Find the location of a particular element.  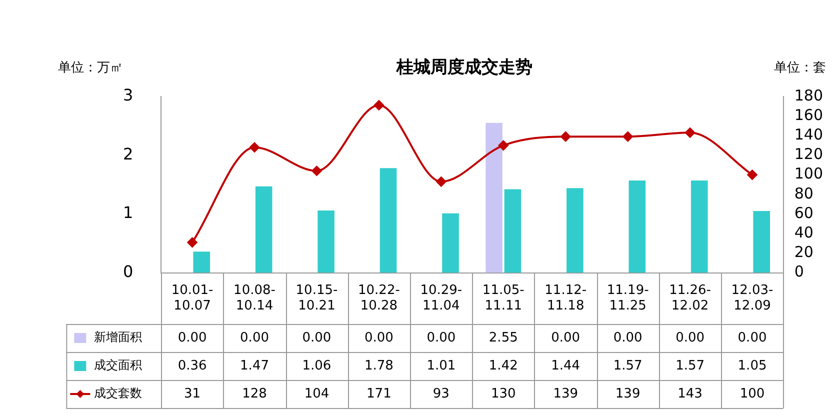

y2-axis-title: 单位：套 is located at coordinates (800, 68).